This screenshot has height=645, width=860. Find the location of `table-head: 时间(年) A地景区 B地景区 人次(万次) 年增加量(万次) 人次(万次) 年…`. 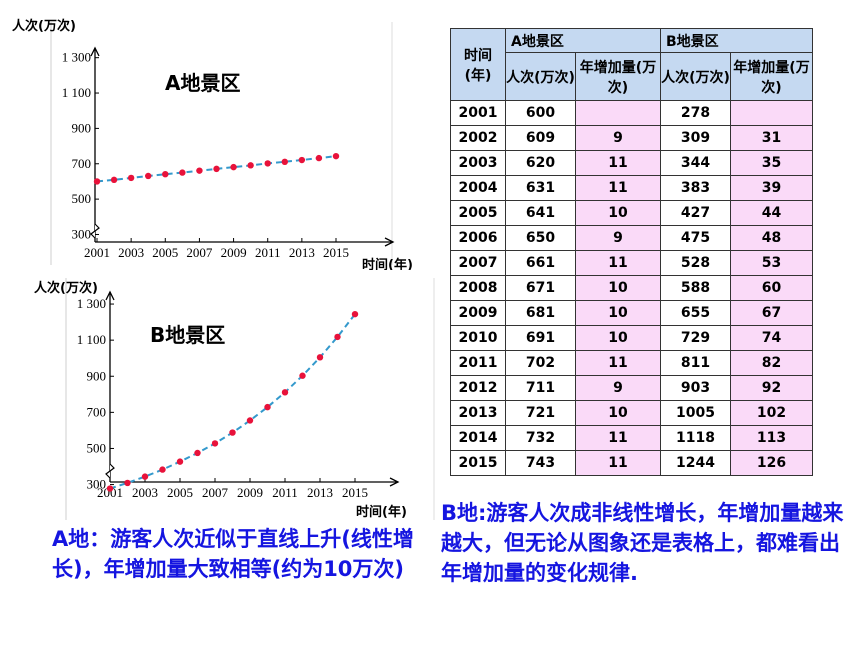

table-head: 时间(年) A地景区 B地景区 人次(万次) 年增加量(万次) 人次(万次) 年… is located at coordinates (631, 64).